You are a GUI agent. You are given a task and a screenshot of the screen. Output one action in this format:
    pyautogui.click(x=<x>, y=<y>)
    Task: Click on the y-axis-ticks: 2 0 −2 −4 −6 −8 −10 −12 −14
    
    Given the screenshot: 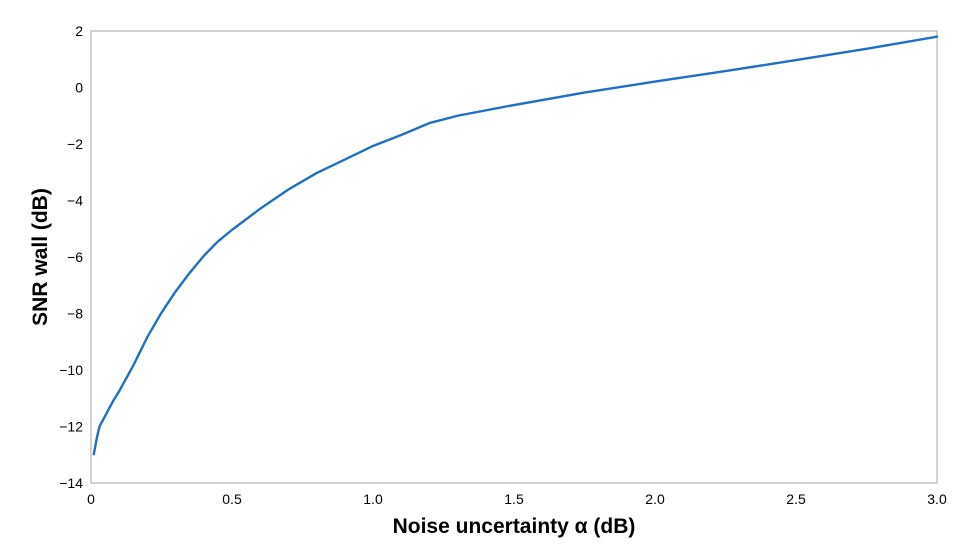 What is the action you would take?
    pyautogui.click(x=71, y=257)
    